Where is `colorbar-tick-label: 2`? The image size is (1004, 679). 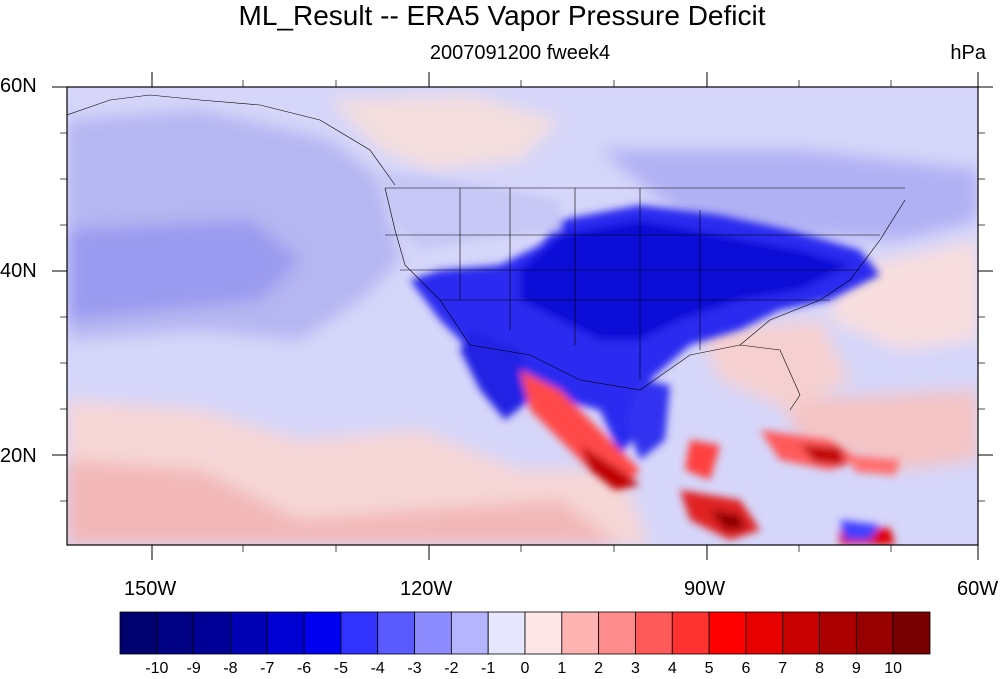 colorbar-tick-label: 2 is located at coordinates (599, 668).